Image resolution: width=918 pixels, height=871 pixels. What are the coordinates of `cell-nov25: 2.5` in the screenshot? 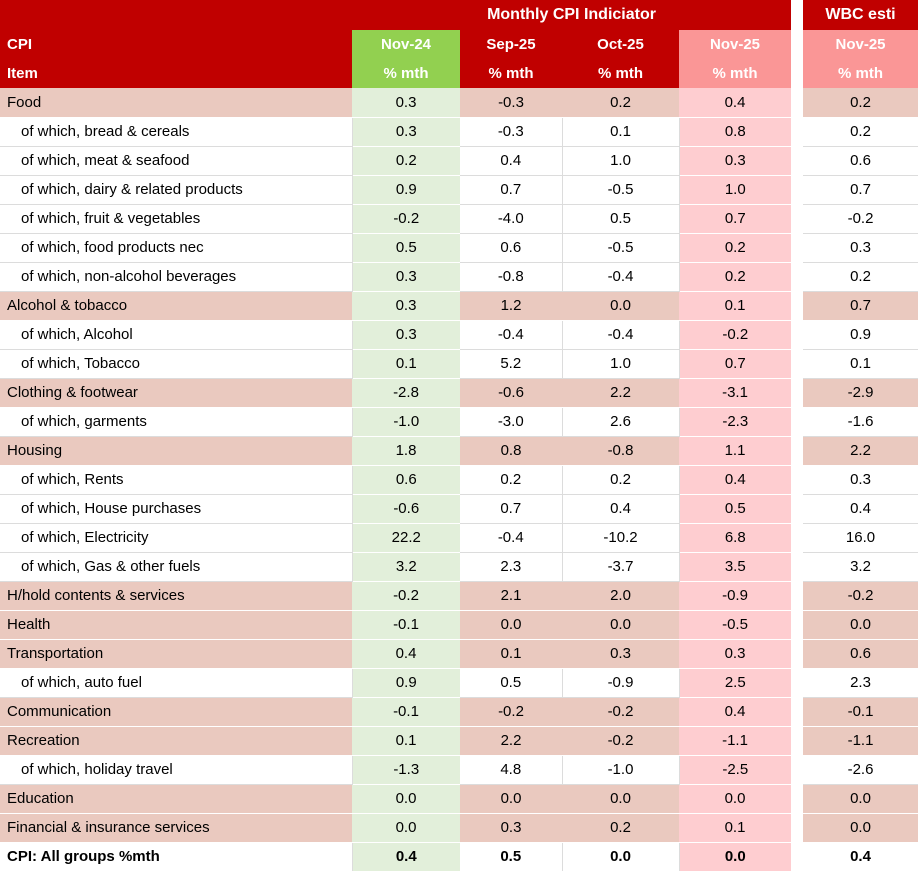 It's located at (735, 683).